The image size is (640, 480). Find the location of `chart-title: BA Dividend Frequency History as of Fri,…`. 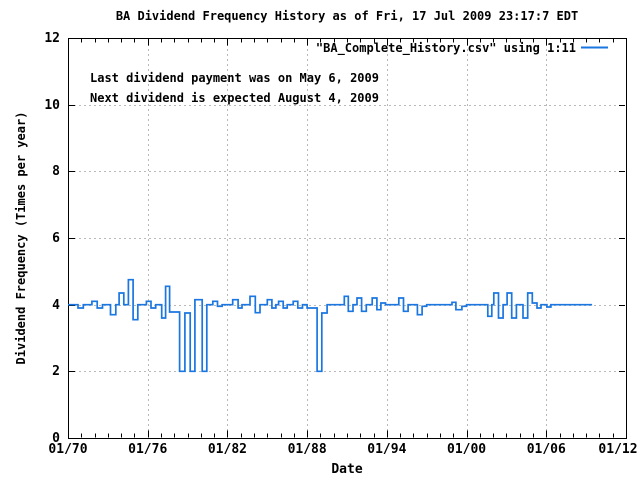

chart-title: BA Dividend Frequency History as of Fri,… is located at coordinates (347, 16).